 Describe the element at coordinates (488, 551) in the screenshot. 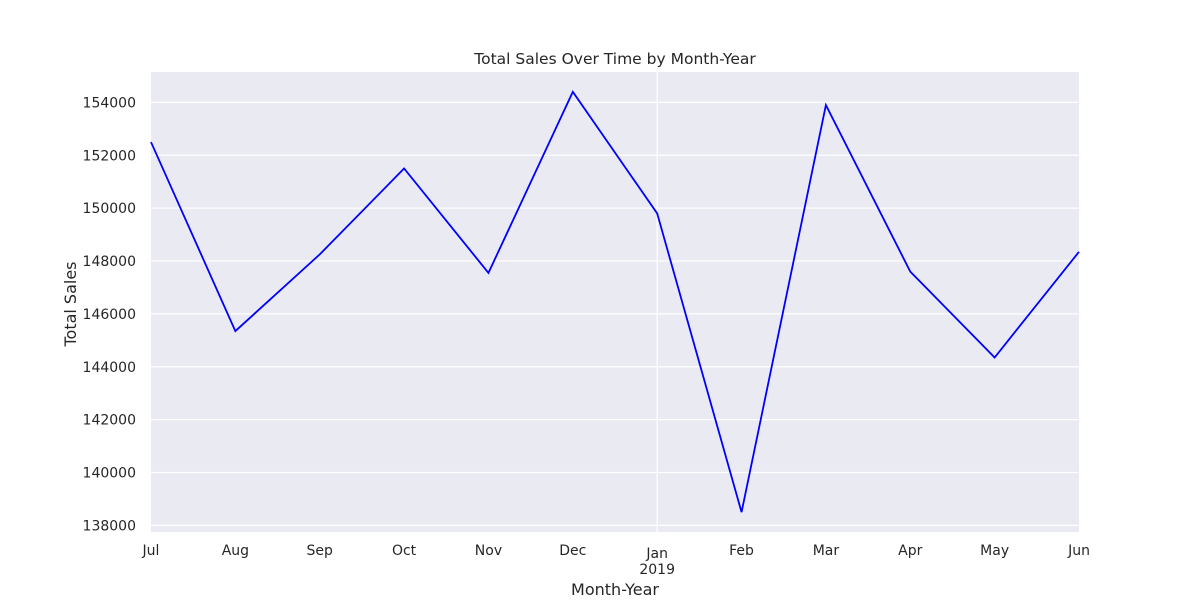

I see `x-tick-label: Nov` at that location.